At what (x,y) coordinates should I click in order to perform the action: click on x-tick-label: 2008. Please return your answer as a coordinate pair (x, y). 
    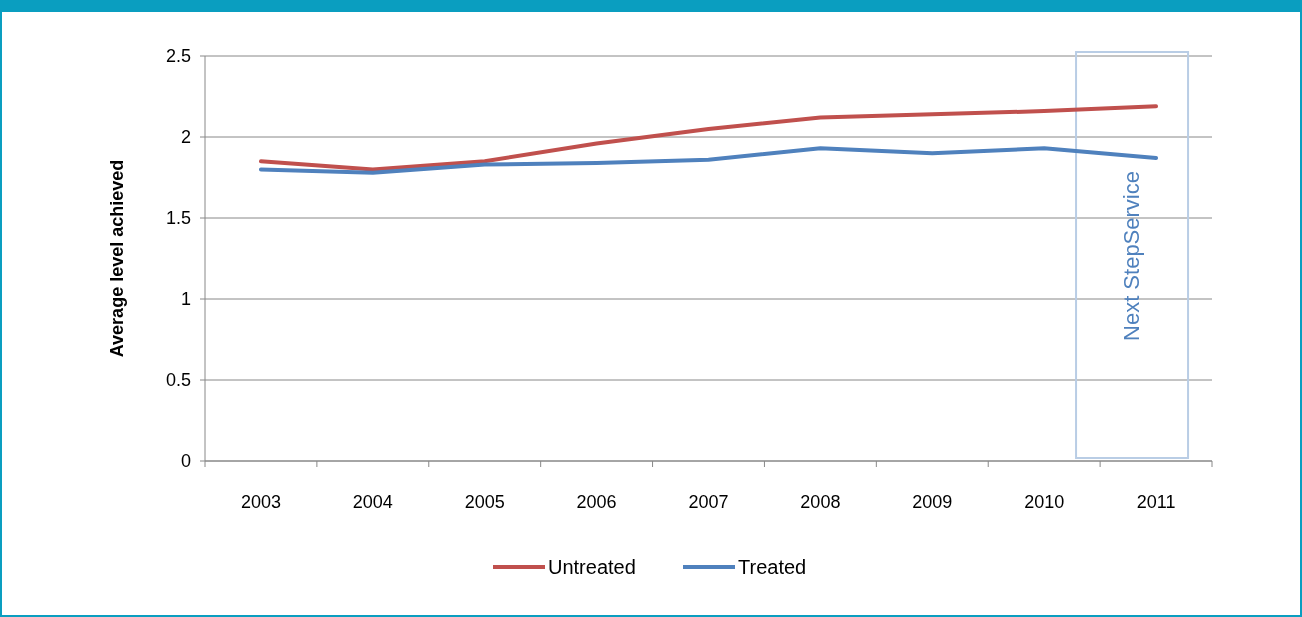
    Looking at the image, I should click on (820, 502).